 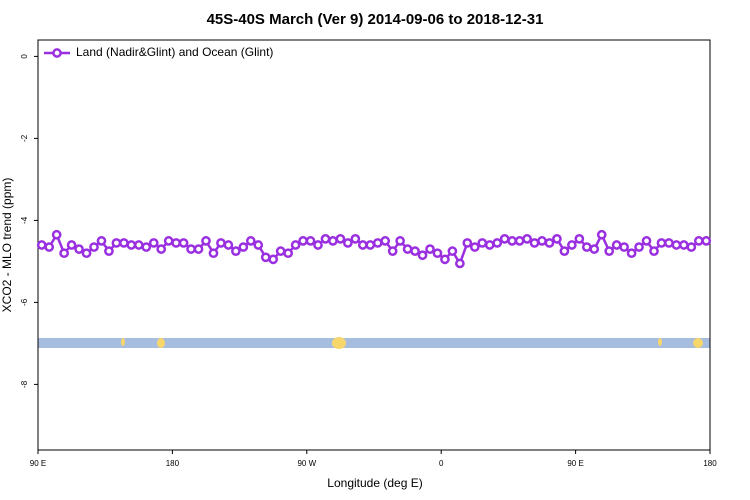 I want to click on land-mask-band, so click(x=374, y=343).